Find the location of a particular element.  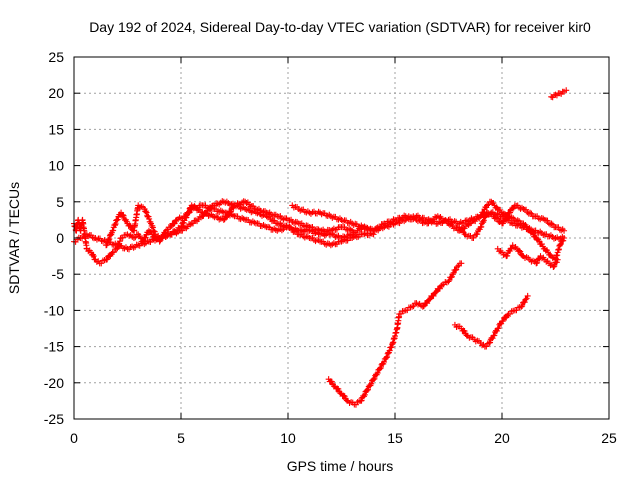

x-axis-label: GPS time / hours is located at coordinates (340, 466).